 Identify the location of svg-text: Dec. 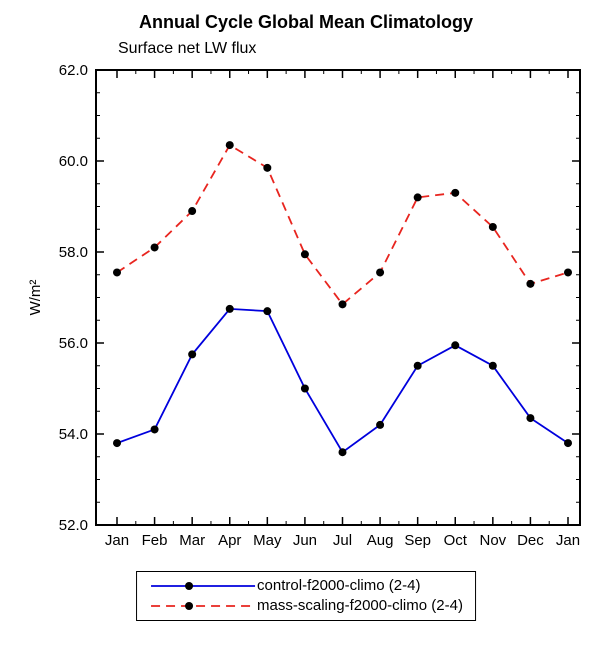
(530, 540).